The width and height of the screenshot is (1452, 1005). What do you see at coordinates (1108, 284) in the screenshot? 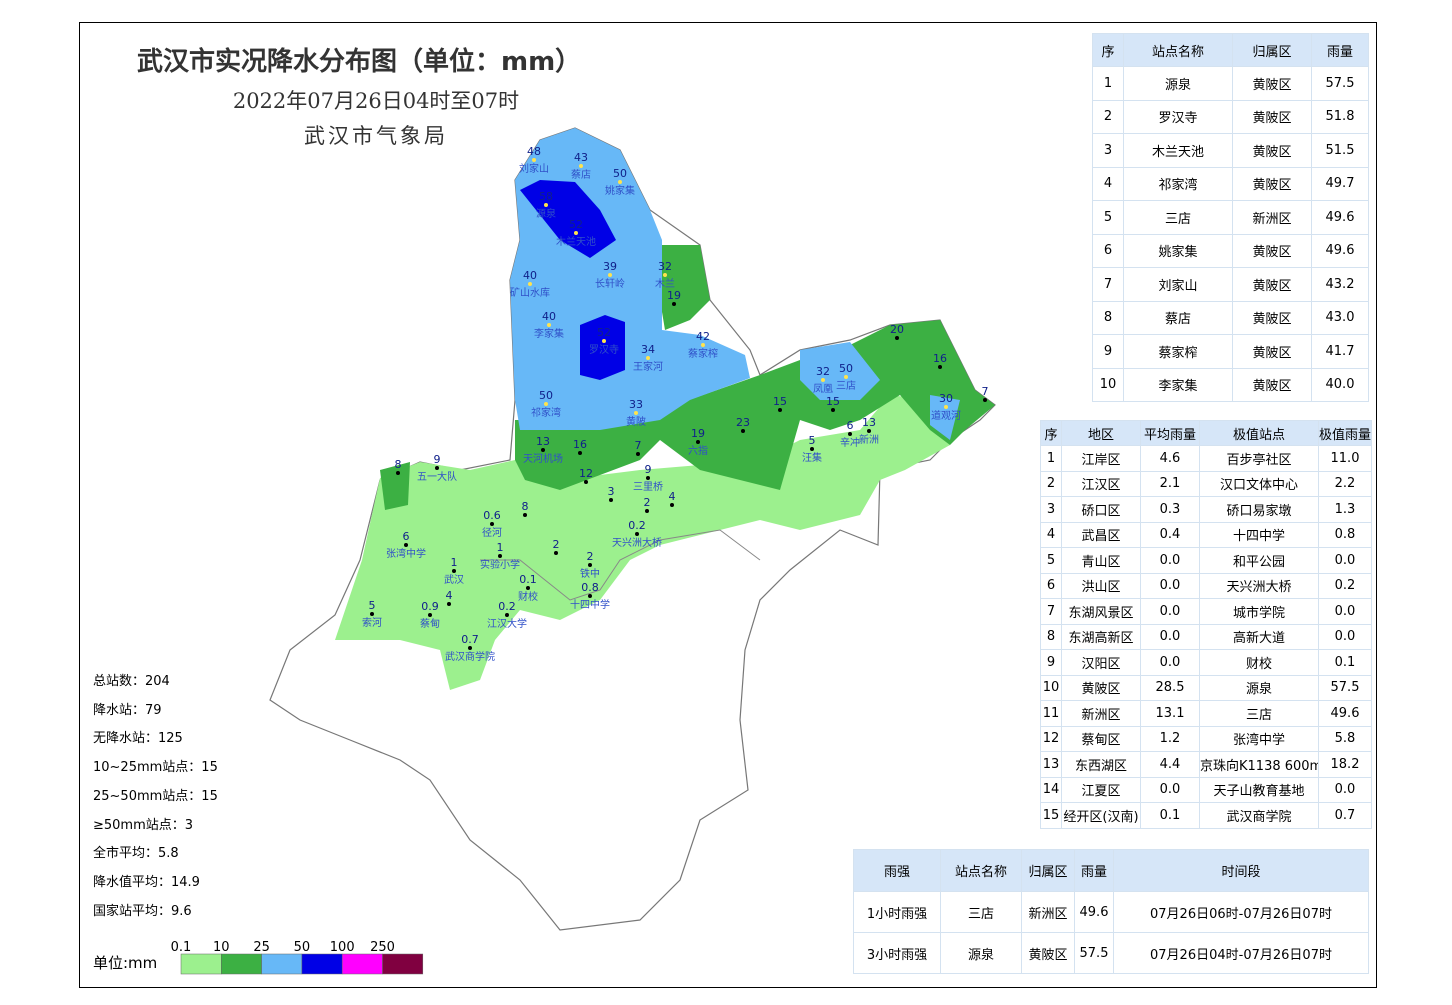
I see `table-cell: 7` at bounding box center [1108, 284].